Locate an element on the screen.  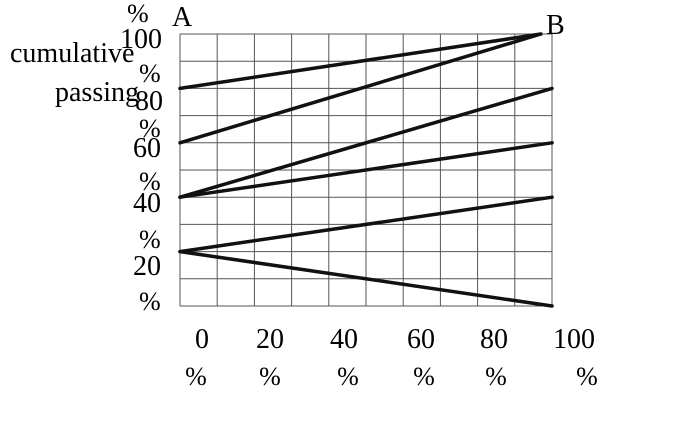
ylabel-line-2: passing is located at coordinates (97, 92).